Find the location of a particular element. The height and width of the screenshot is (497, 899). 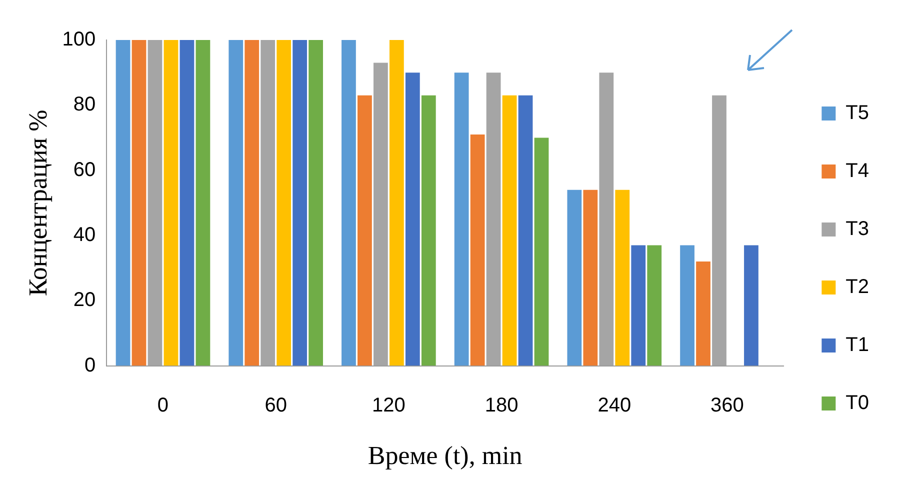

y-tick-label: 60 is located at coordinates (84, 169).